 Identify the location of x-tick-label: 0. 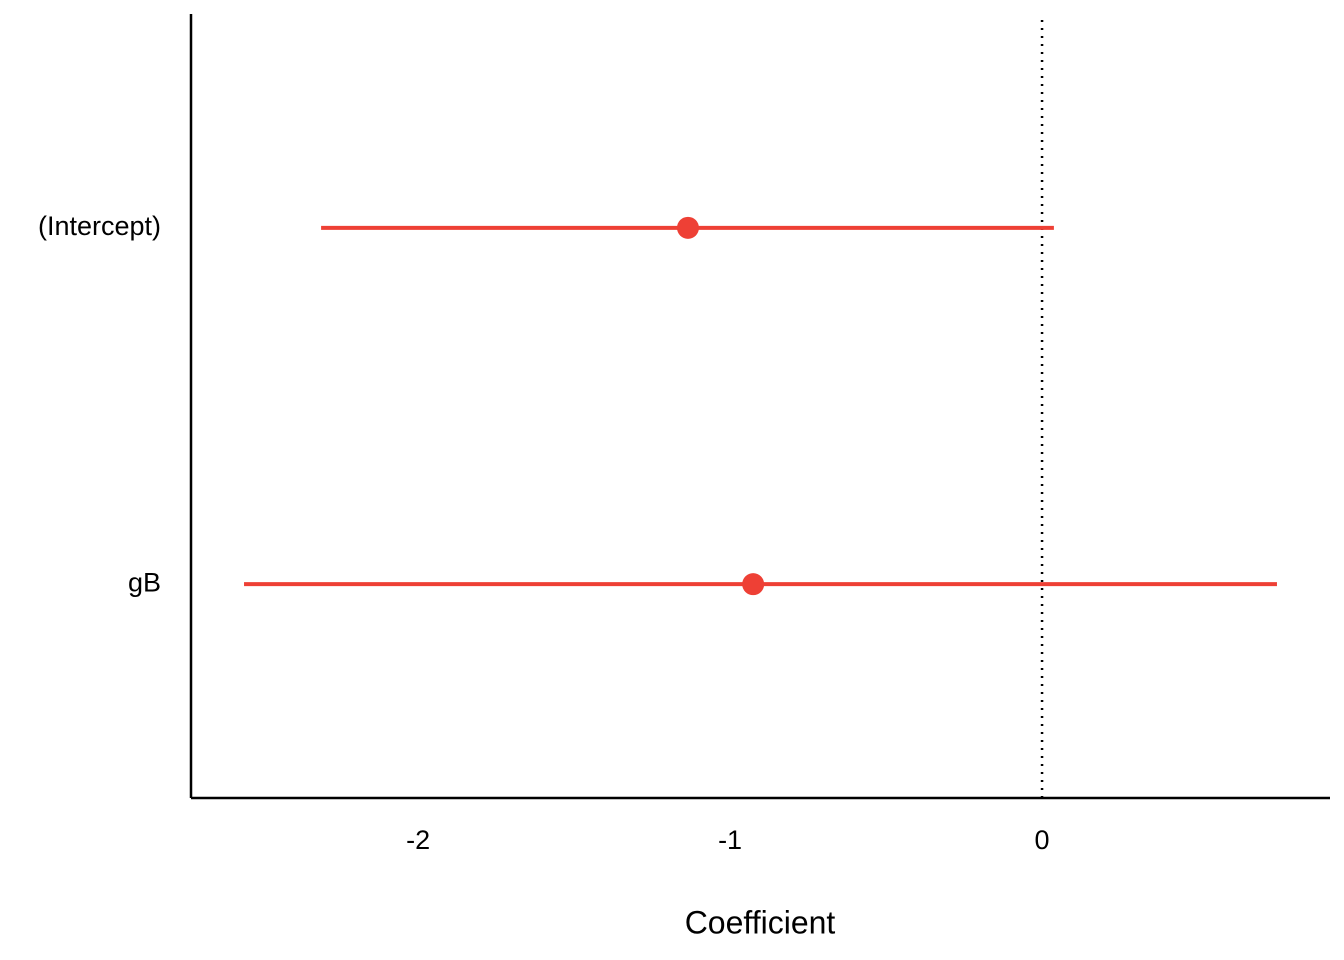
(1042, 840).